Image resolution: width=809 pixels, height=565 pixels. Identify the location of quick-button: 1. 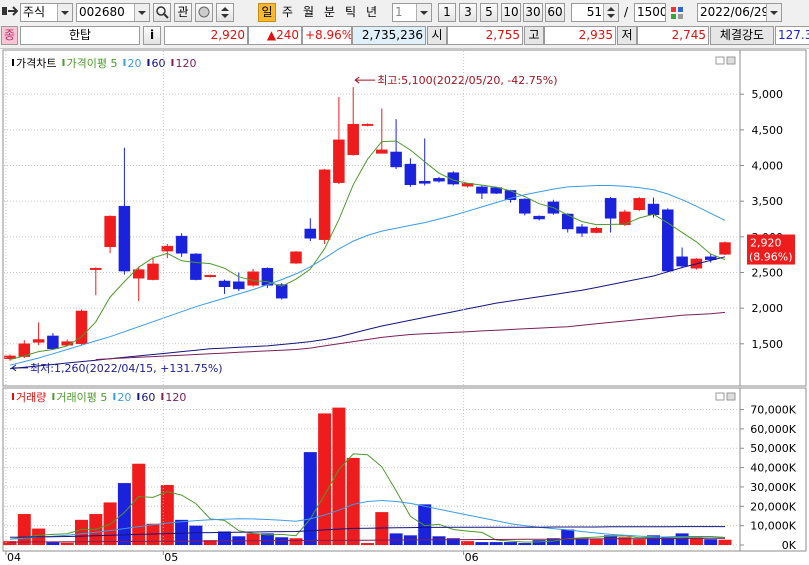
(447, 12).